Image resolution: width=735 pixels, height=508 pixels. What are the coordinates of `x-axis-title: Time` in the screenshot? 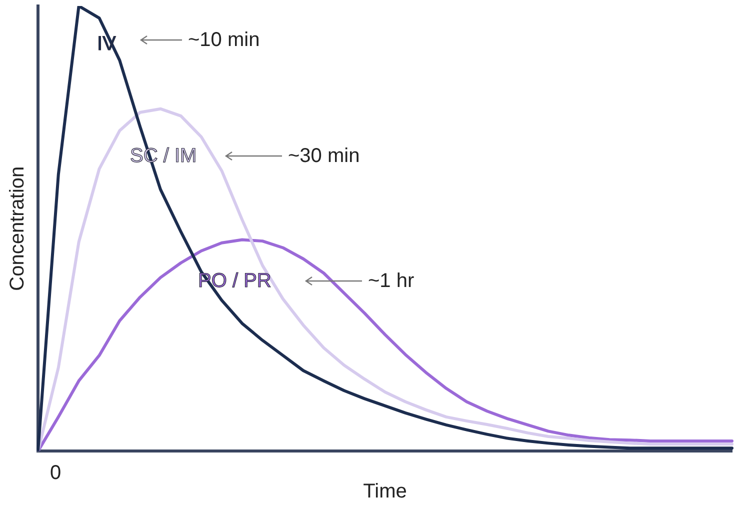 It's located at (385, 491).